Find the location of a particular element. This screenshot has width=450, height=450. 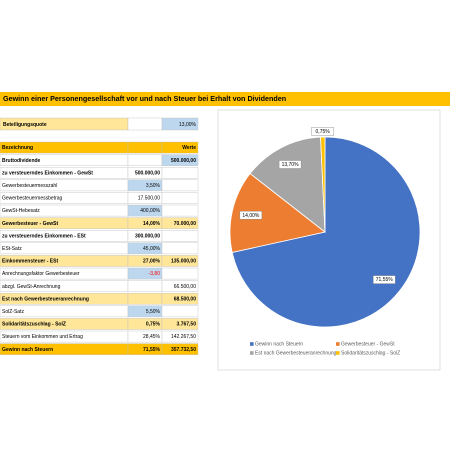

cell-text: 0,75% is located at coordinates (153, 325).